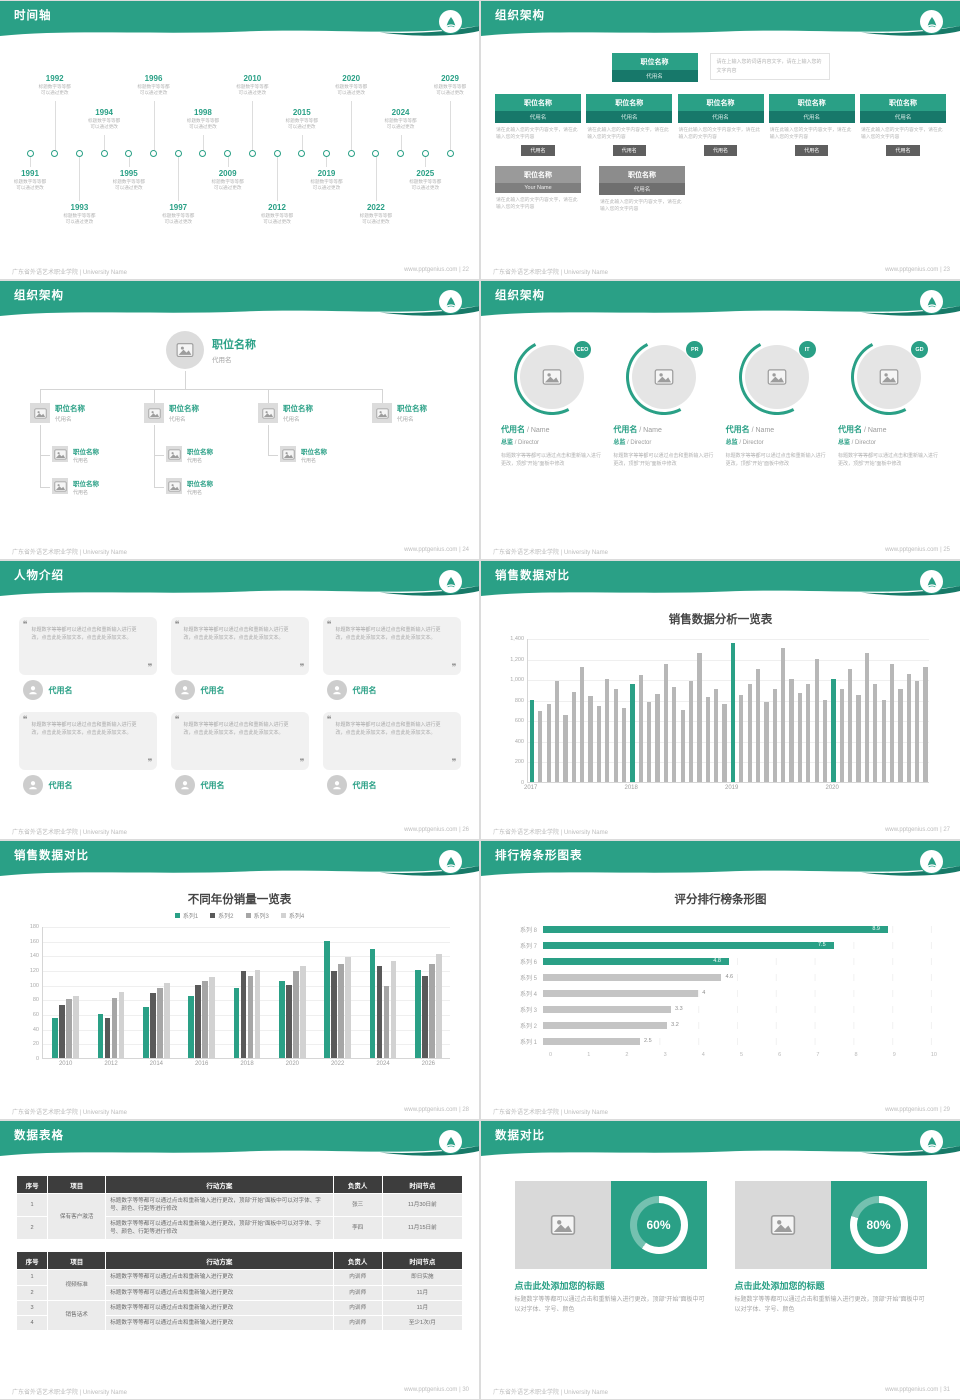 The image size is (960, 1400). I want to click on donut-center: 60%, so click(658, 1225).